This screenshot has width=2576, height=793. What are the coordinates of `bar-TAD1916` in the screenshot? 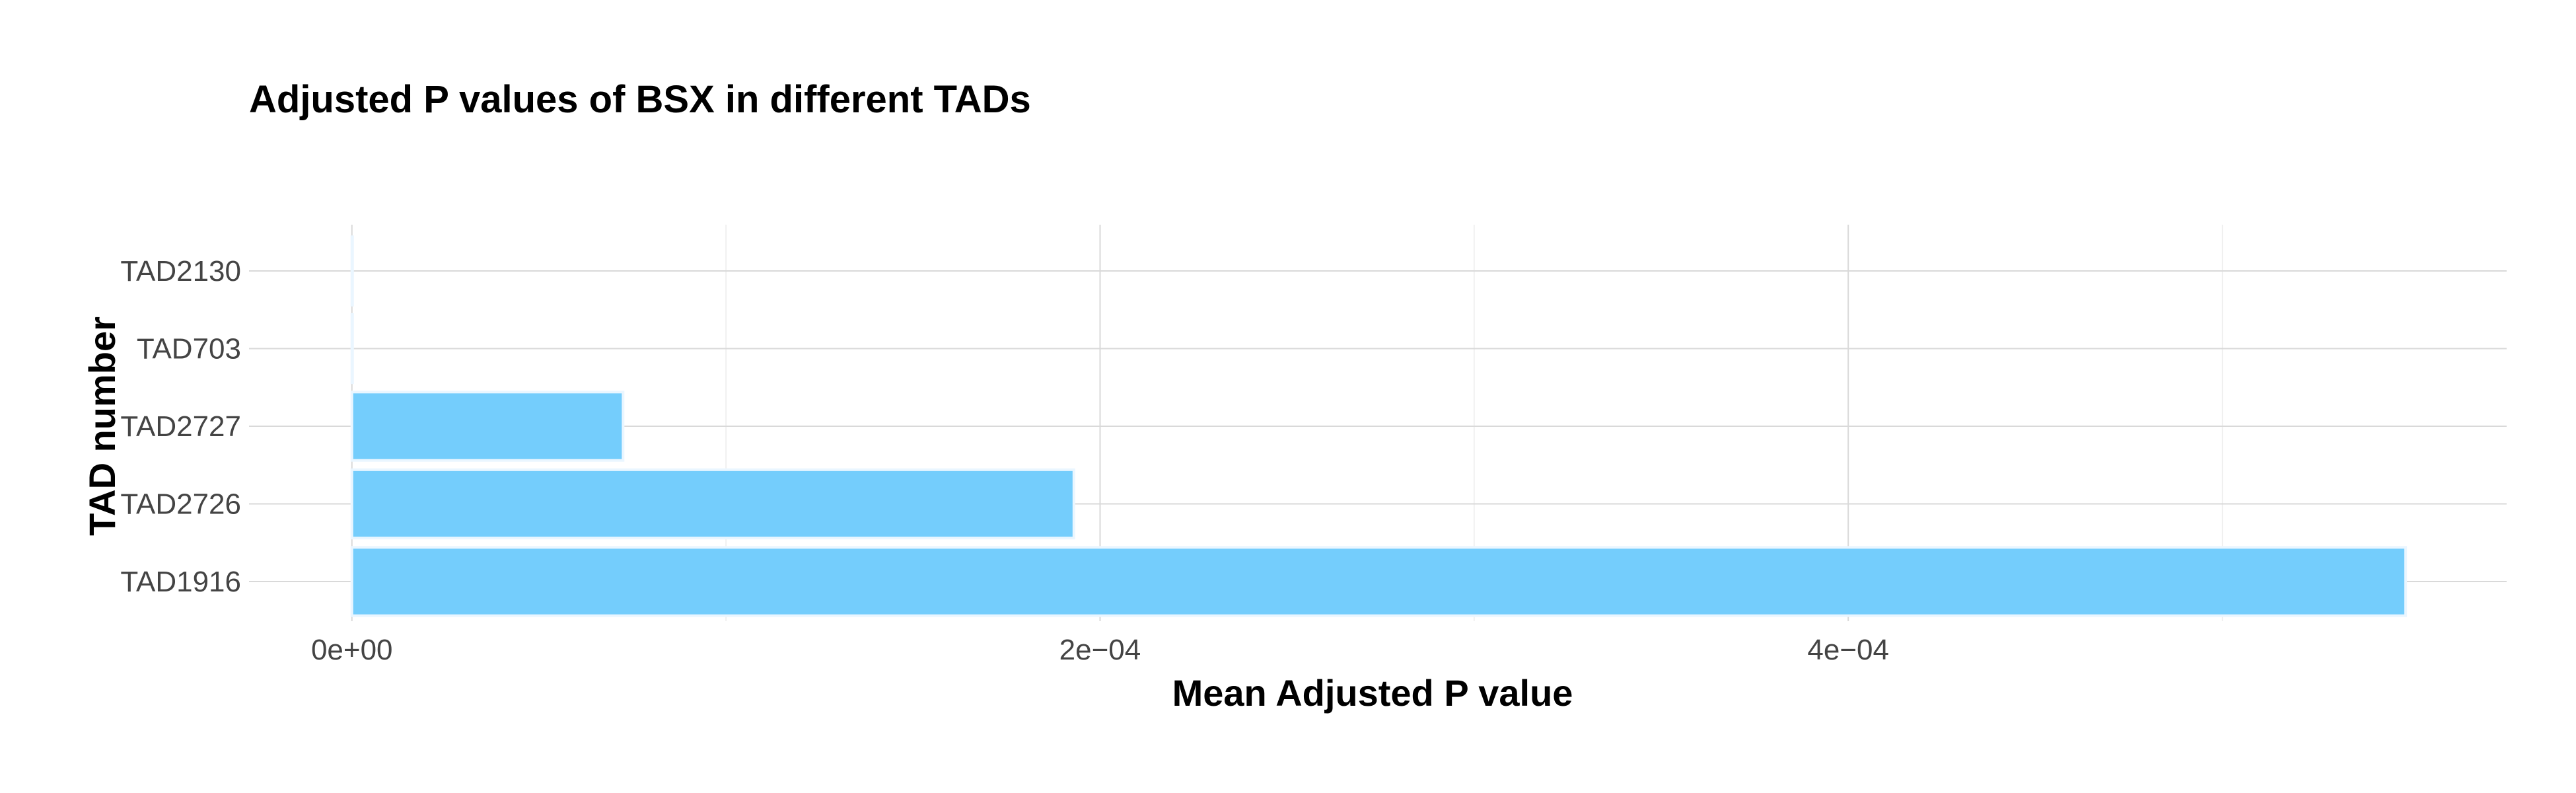 It's located at (1379, 581).